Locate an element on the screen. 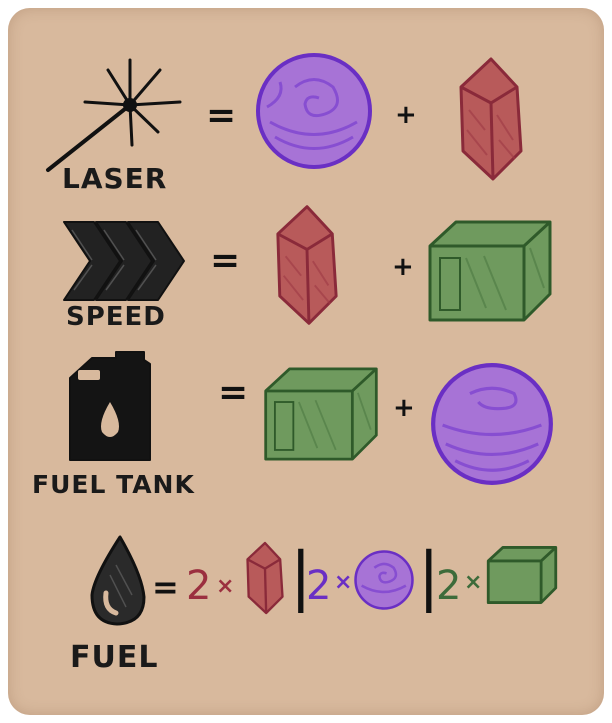  recipe-name-speed: SPEED is located at coordinates (116, 317).